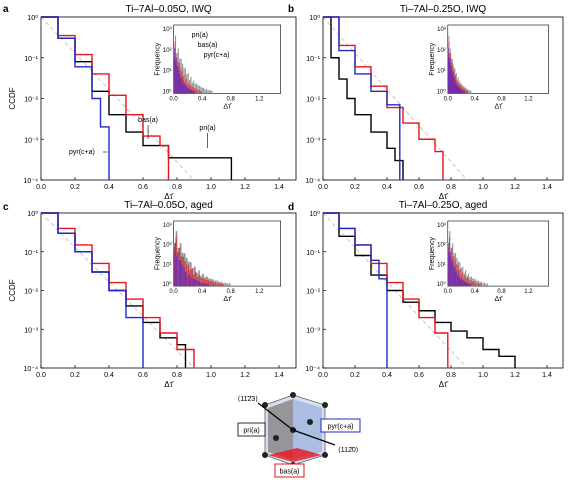 The height and width of the screenshot is (485, 571). I want to click on y-tick-label: 10⁻⁴, so click(31, 369).